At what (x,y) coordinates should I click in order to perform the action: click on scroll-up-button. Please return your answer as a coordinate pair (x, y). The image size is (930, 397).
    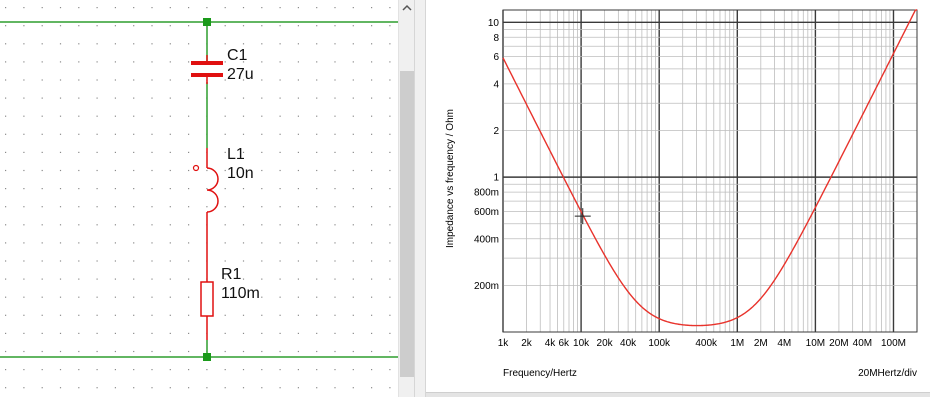
    Looking at the image, I should click on (407, 8).